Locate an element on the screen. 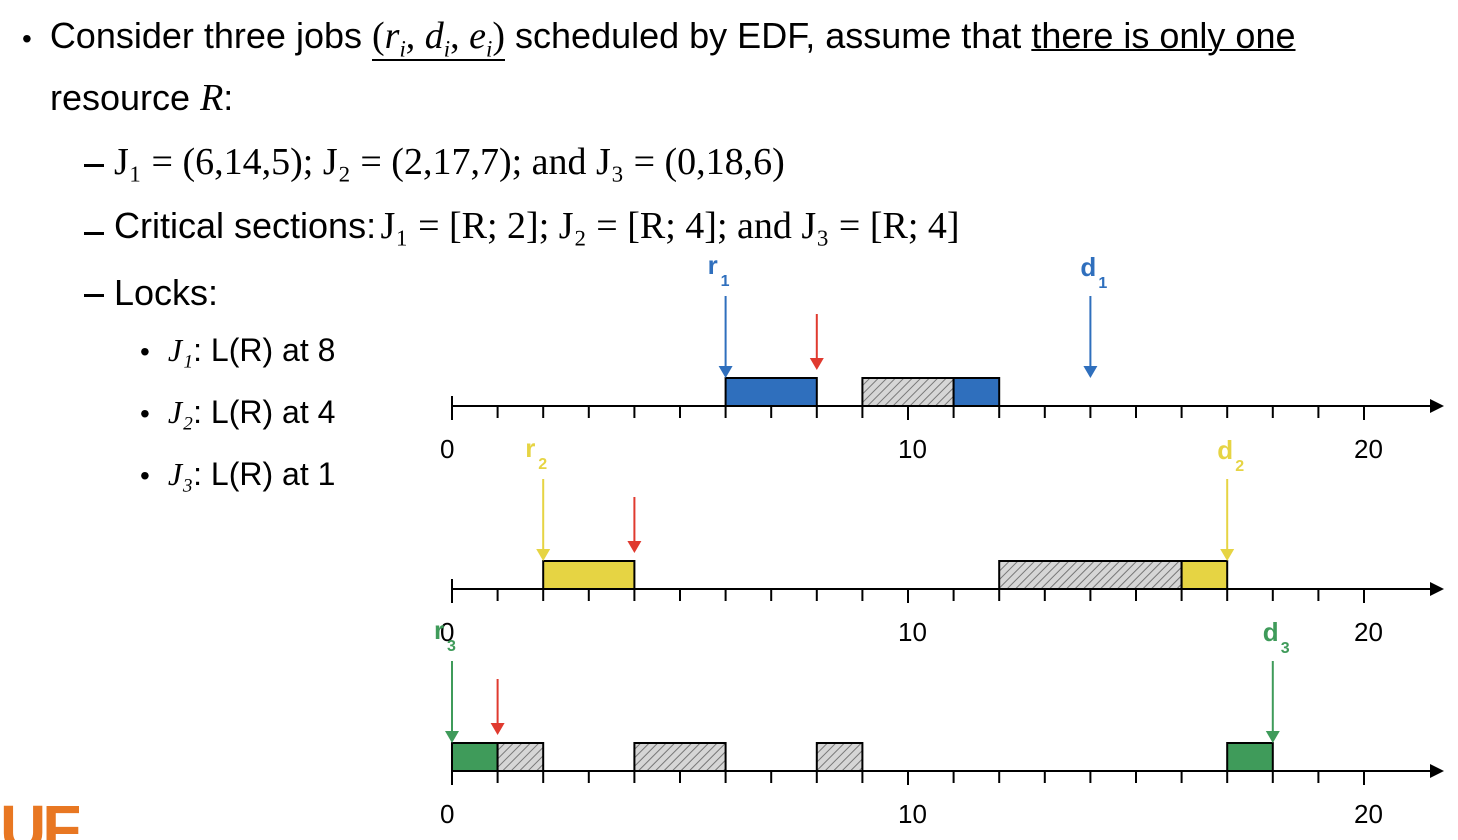 The height and width of the screenshot is (840, 1458). lock-text: : L(R) at 8 is located at coordinates (264, 350).